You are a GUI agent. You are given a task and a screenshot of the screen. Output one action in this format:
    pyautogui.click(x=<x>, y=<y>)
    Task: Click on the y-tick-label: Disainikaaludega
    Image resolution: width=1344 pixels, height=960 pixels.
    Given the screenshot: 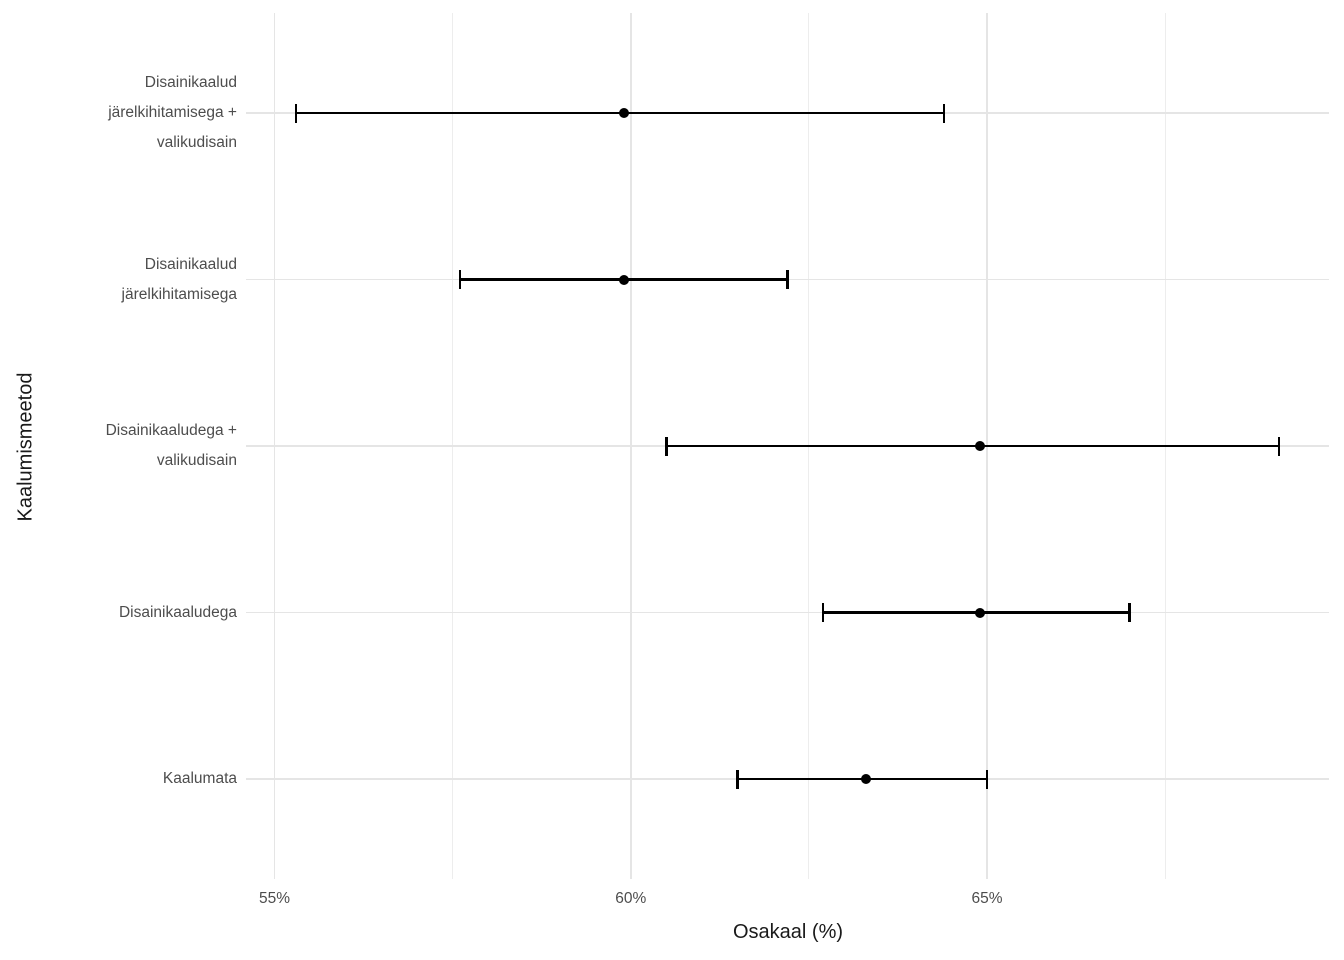 What is the action you would take?
    pyautogui.click(x=118, y=613)
    